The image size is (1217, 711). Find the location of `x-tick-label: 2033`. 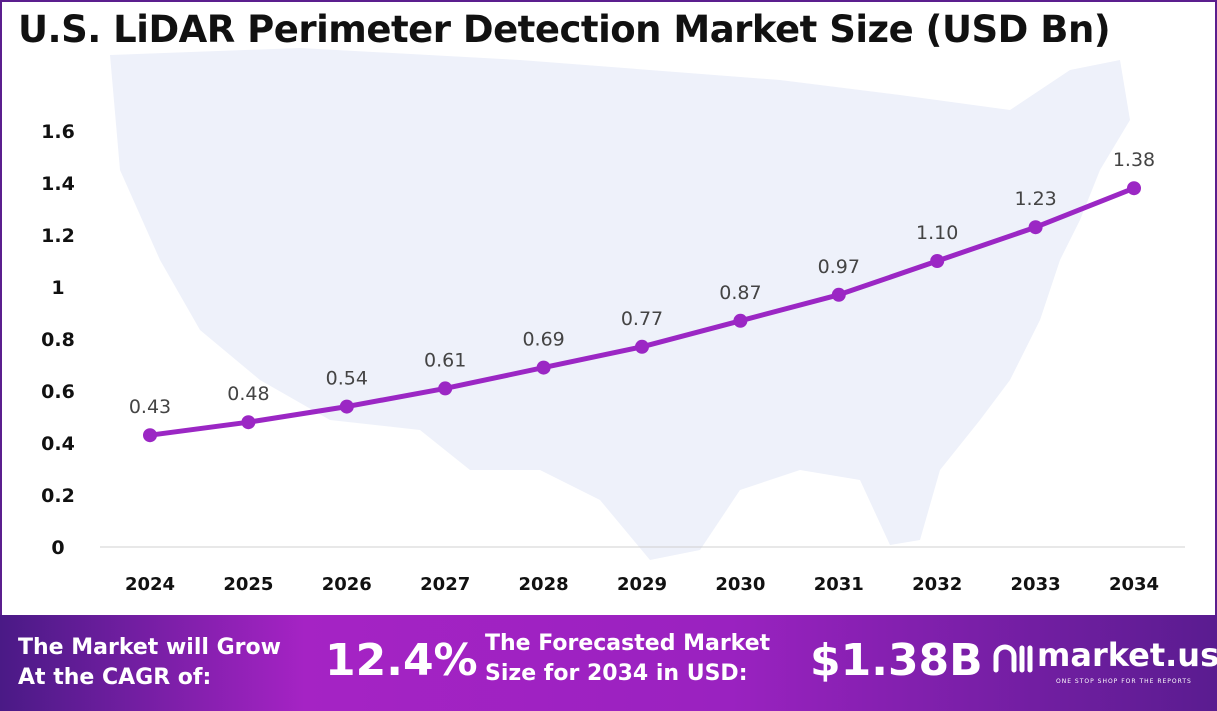

x-tick-label: 2033 is located at coordinates (1036, 584).